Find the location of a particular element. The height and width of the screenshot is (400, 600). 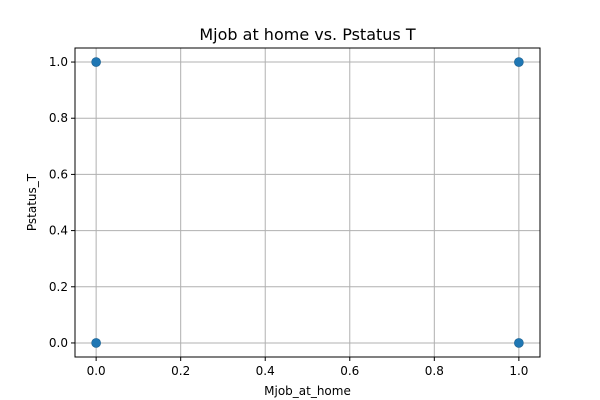

x-axis-label: Mjob_at_home is located at coordinates (307, 391).